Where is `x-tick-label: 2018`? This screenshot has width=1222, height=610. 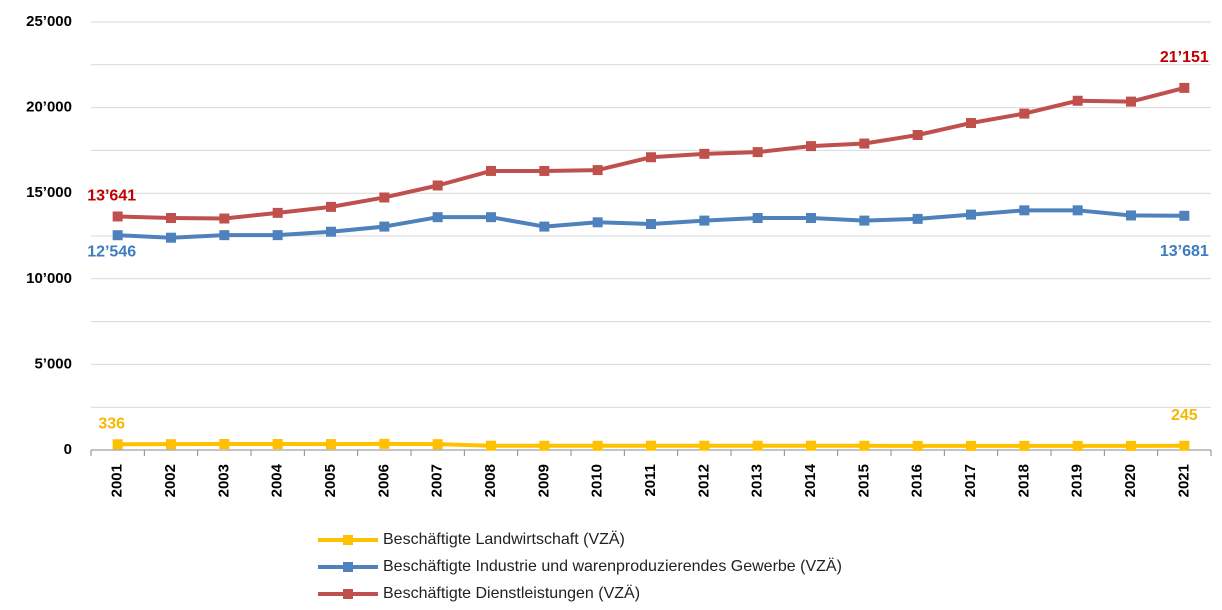
x-tick-label: 2018 is located at coordinates (1023, 480).